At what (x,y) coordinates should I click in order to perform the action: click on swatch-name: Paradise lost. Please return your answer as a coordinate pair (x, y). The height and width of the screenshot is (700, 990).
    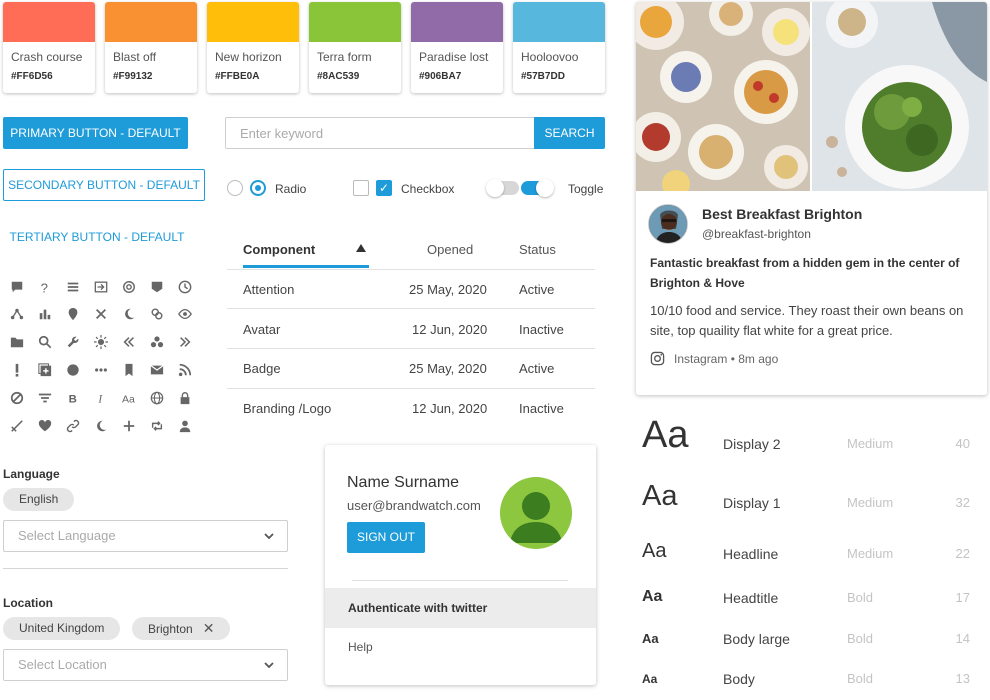
    Looking at the image, I should click on (454, 57).